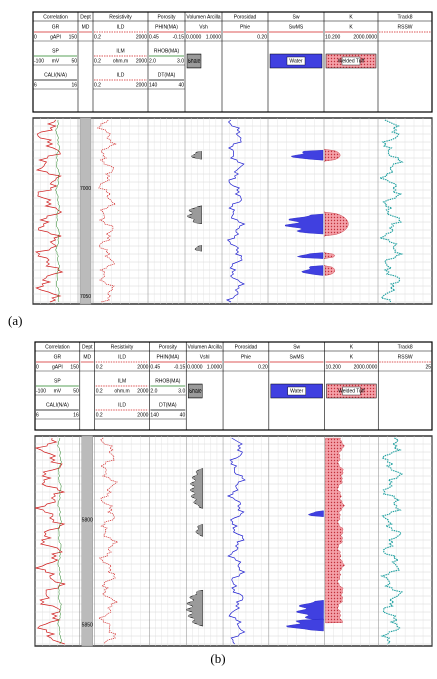  What do you see at coordinates (233, 386) in the screenshot?
I see `header-frame` at bounding box center [233, 386].